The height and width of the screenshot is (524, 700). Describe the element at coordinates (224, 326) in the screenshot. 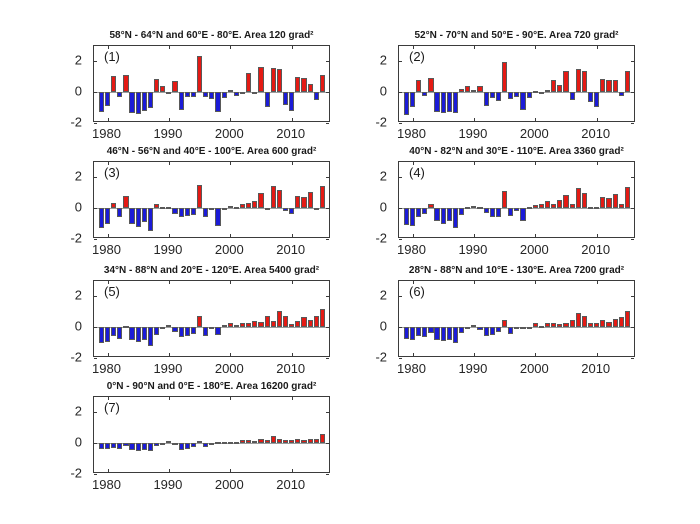

I see `bar-1999` at that location.